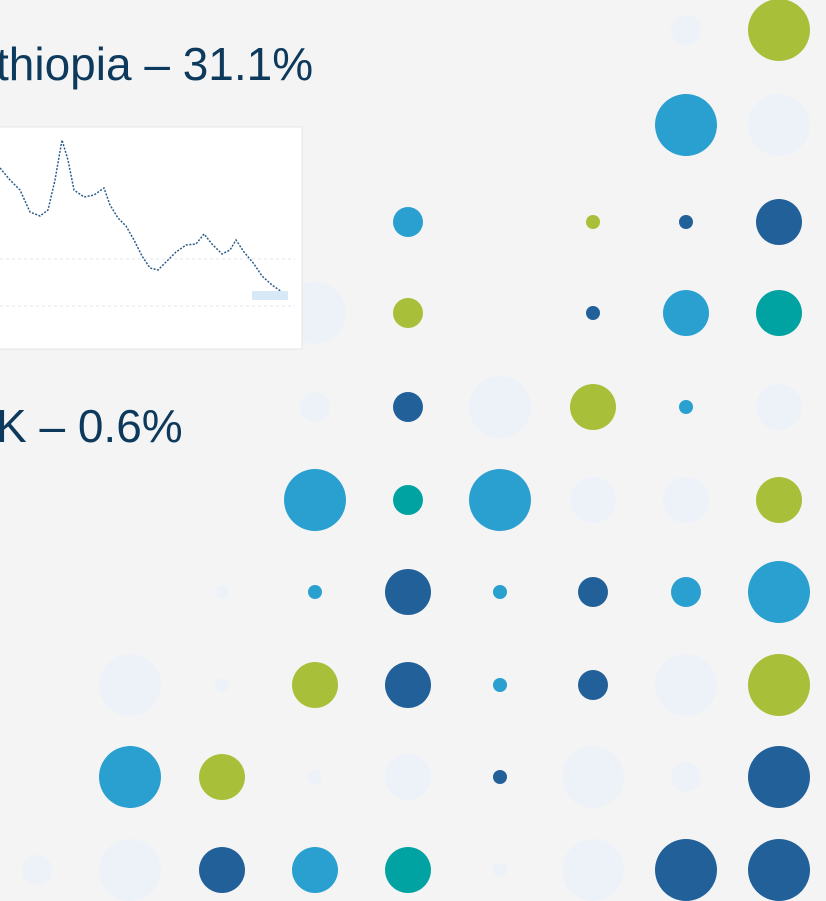 This screenshot has height=901, width=826. Describe the element at coordinates (91, 426) in the screenshot. I see `item-text: K – 0.6%` at that location.